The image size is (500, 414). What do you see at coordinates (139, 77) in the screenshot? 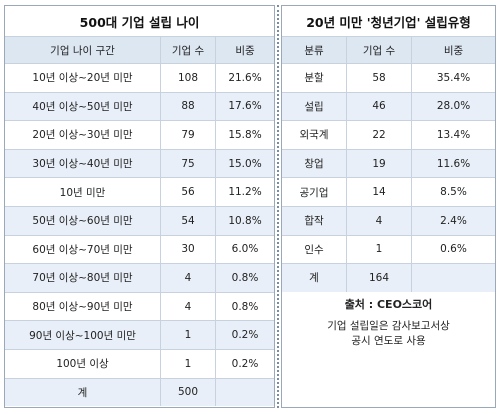
I see `table-row: 10년 이상~20년 미만 108 21.6%` at bounding box center [139, 77].